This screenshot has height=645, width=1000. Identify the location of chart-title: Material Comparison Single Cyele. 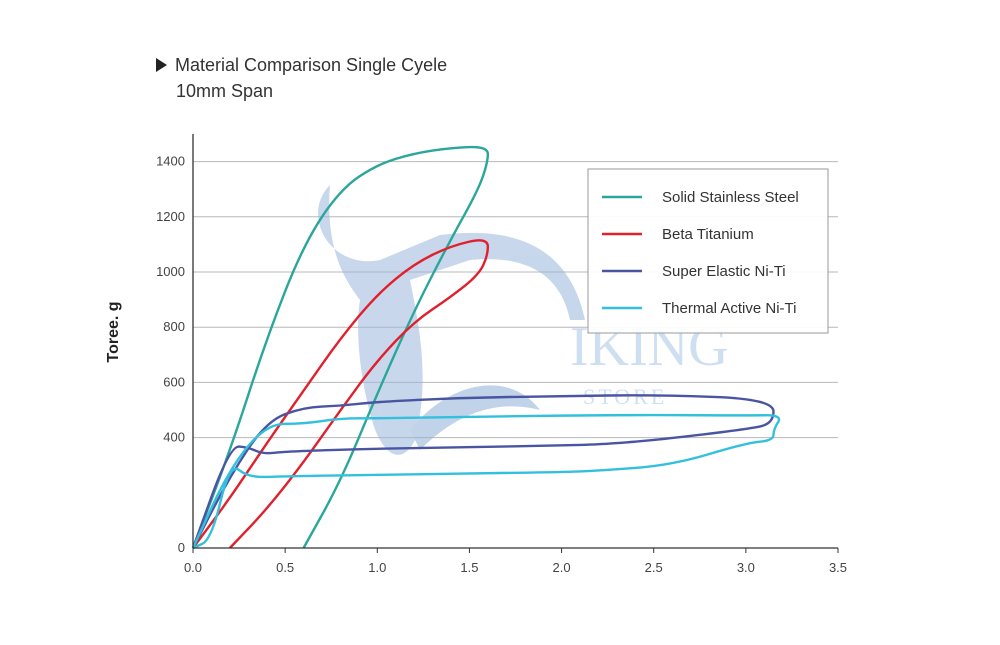
(311, 65).